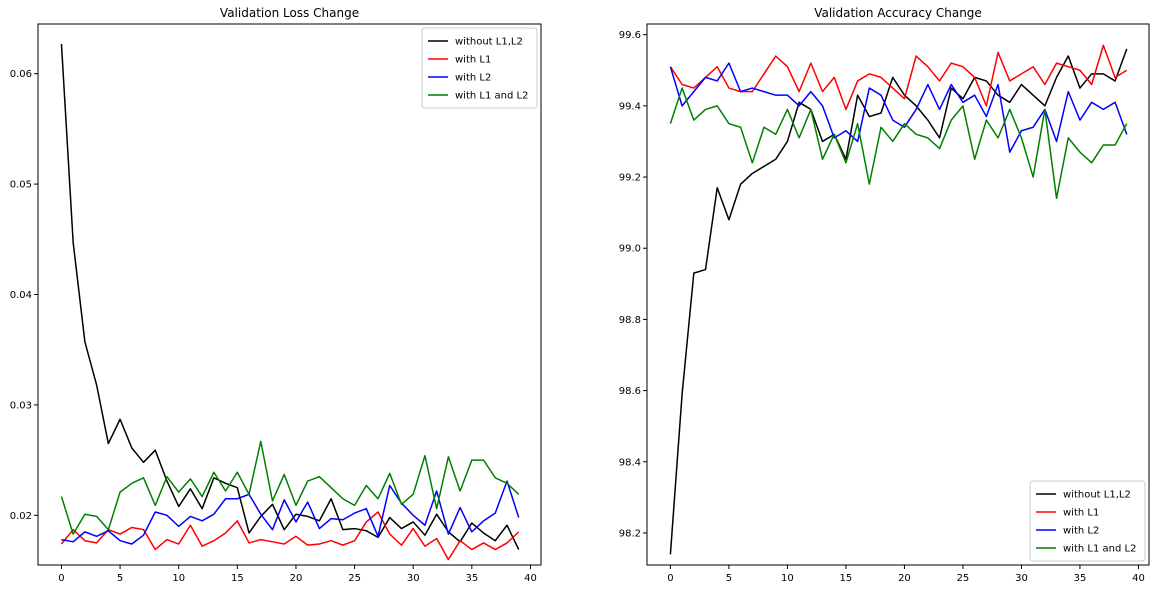 This screenshot has height=590, width=1159. Describe the element at coordinates (630, 106) in the screenshot. I see `y-tick-label: 99.4` at that location.